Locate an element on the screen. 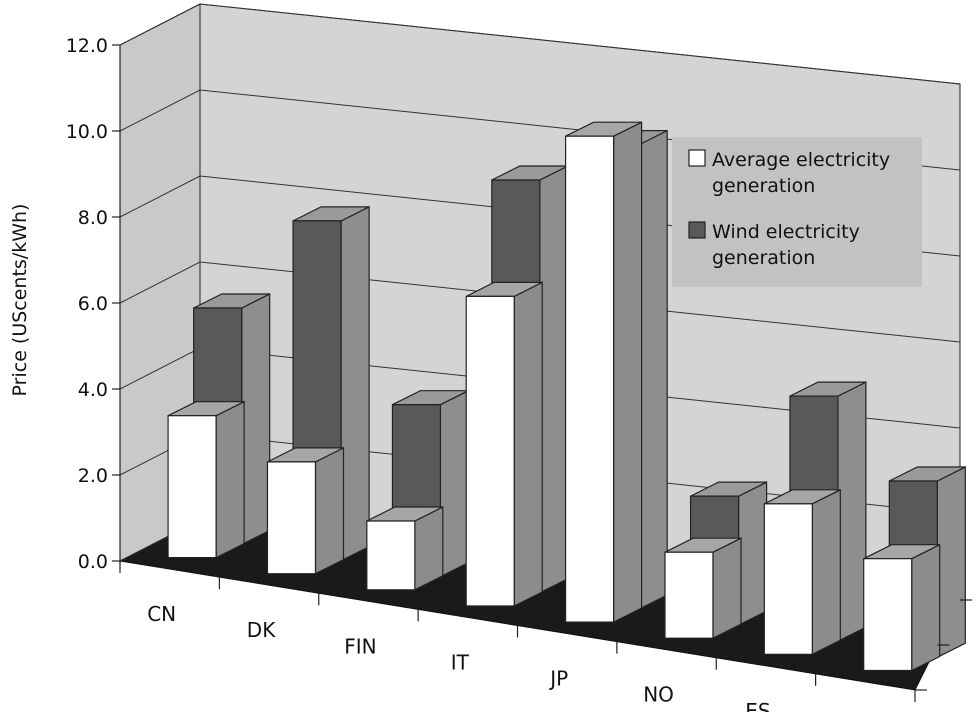 This screenshot has height=712, width=976. bar-average-sw is located at coordinates (902, 607).